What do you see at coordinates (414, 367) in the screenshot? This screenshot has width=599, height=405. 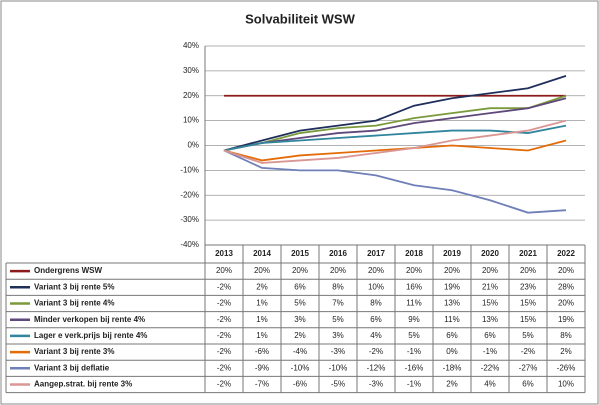 I see `data-label: -16%` at bounding box center [414, 367].